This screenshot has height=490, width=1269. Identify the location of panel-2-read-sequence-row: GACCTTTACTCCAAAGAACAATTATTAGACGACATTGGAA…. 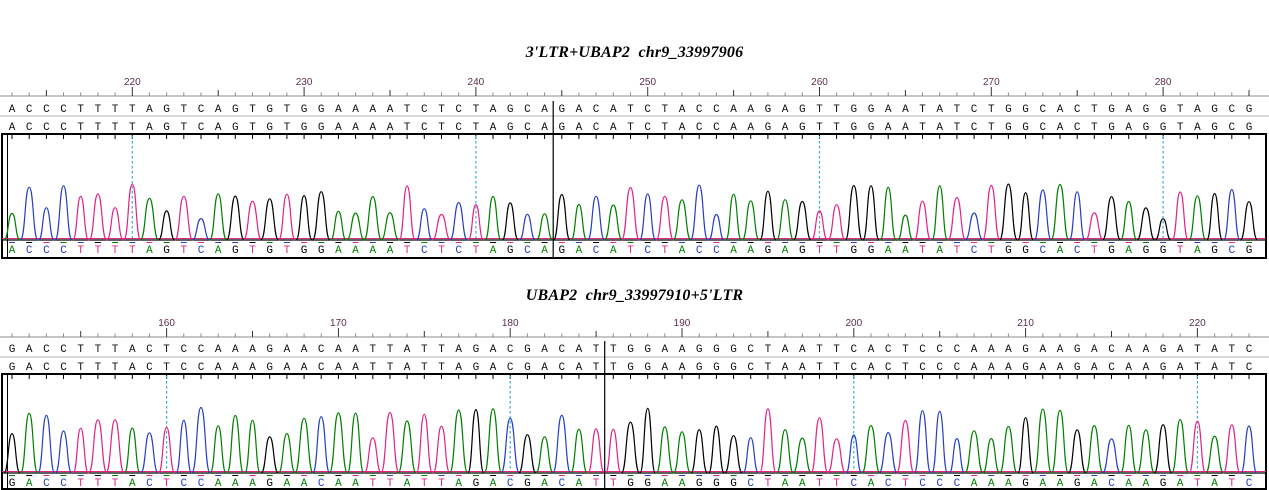
(631, 368).